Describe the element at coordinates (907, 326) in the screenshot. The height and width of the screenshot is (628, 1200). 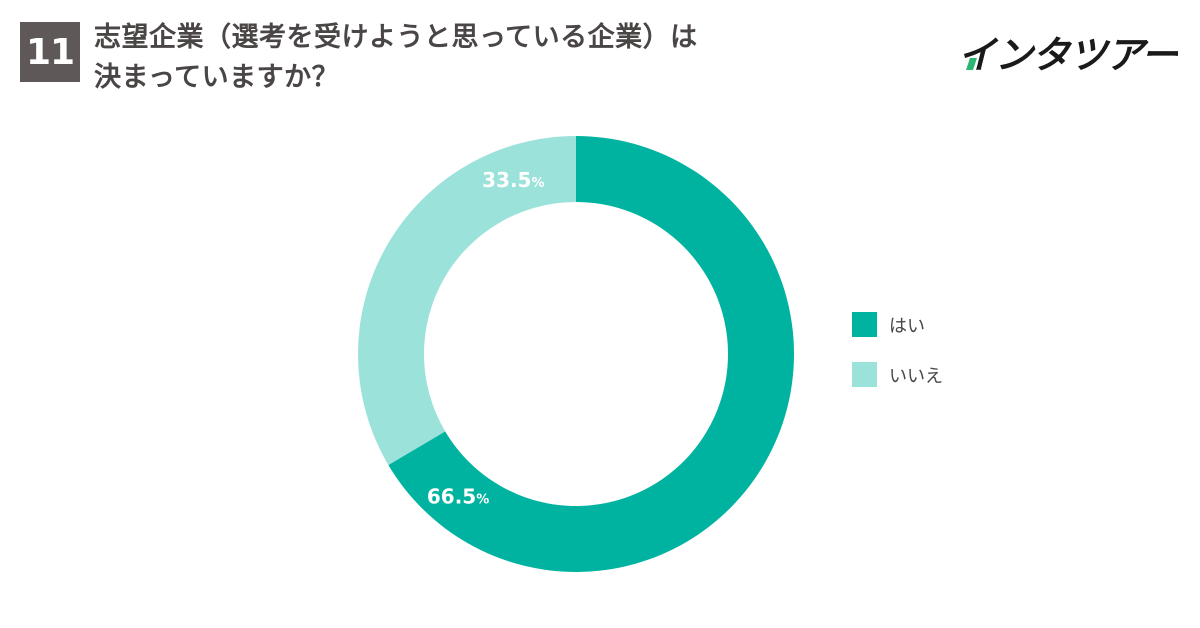
I see `legend-label-yes: はい` at that location.